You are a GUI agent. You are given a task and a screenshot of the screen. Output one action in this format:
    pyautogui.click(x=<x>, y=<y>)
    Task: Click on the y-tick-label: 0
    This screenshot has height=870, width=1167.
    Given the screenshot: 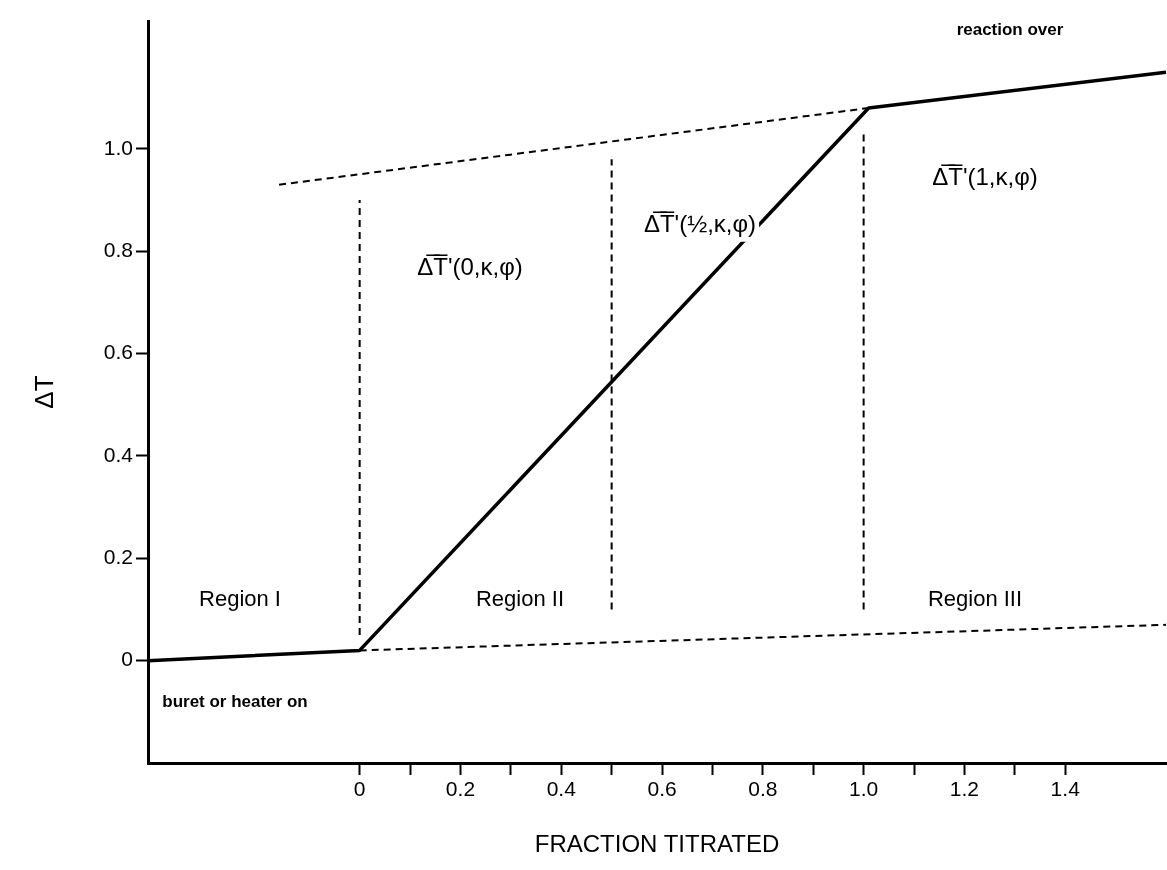 What is the action you would take?
    pyautogui.click(x=127, y=659)
    